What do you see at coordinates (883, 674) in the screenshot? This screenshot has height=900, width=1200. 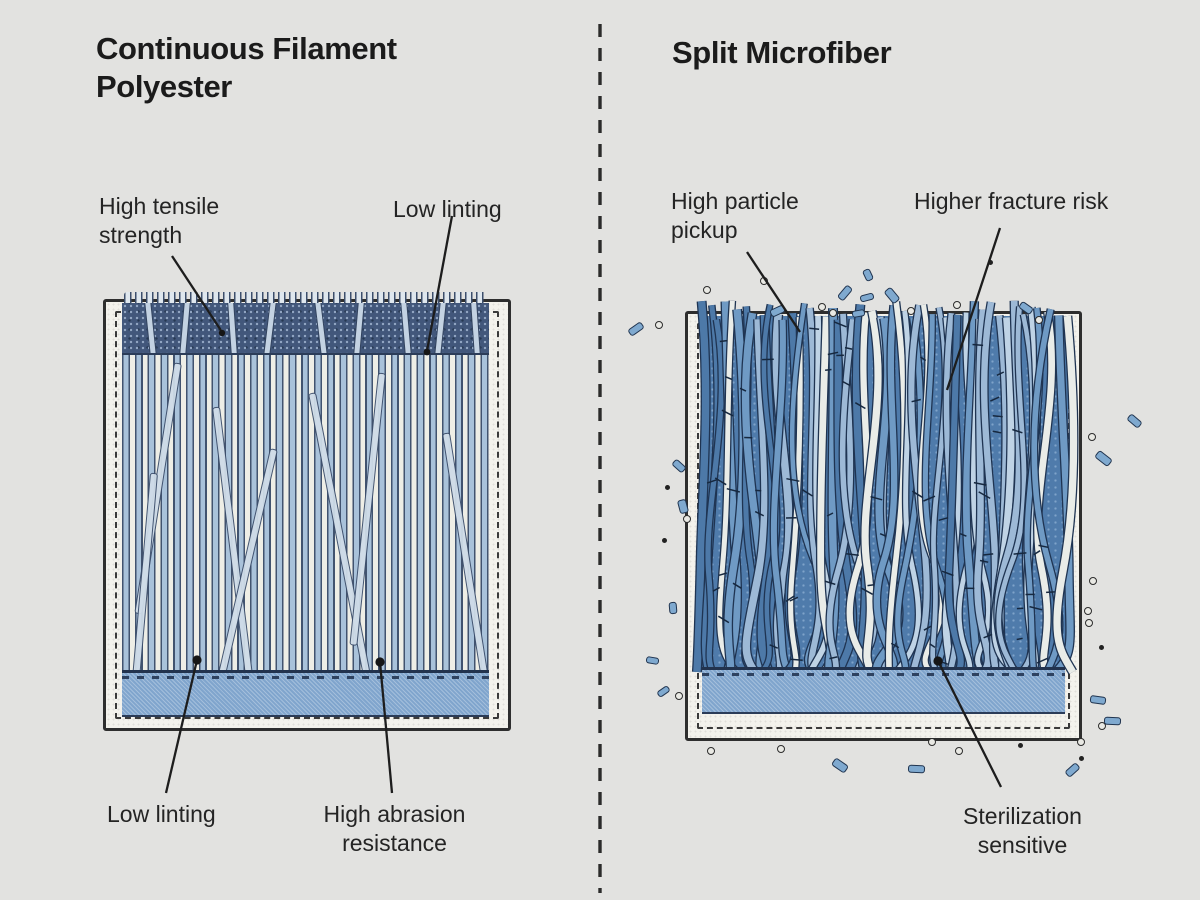 I see `stitch-marks` at bounding box center [883, 674].